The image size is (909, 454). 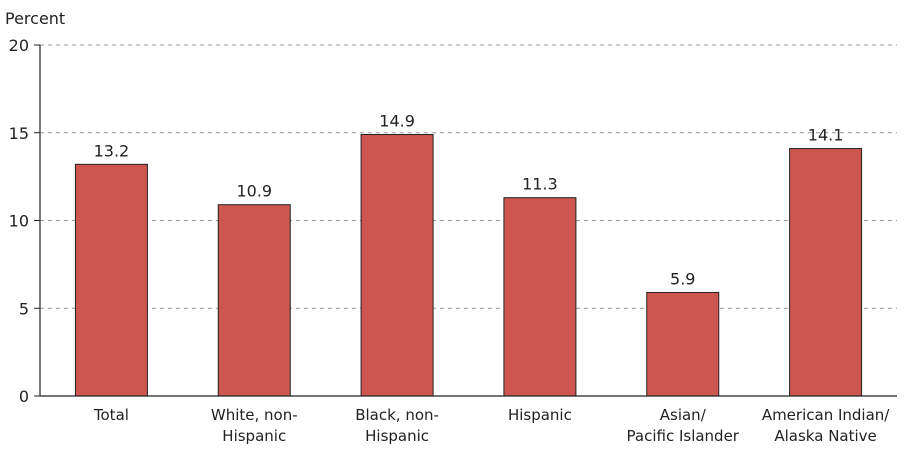 What do you see at coordinates (24, 396) in the screenshot?
I see `y-tick-label: 0` at bounding box center [24, 396].